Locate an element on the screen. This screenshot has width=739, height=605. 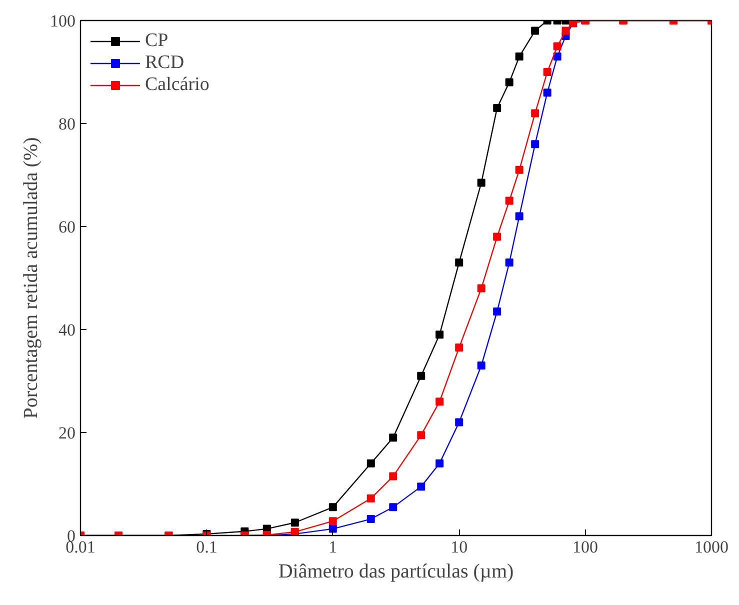
y-tick-label: 60 is located at coordinates (67, 227).